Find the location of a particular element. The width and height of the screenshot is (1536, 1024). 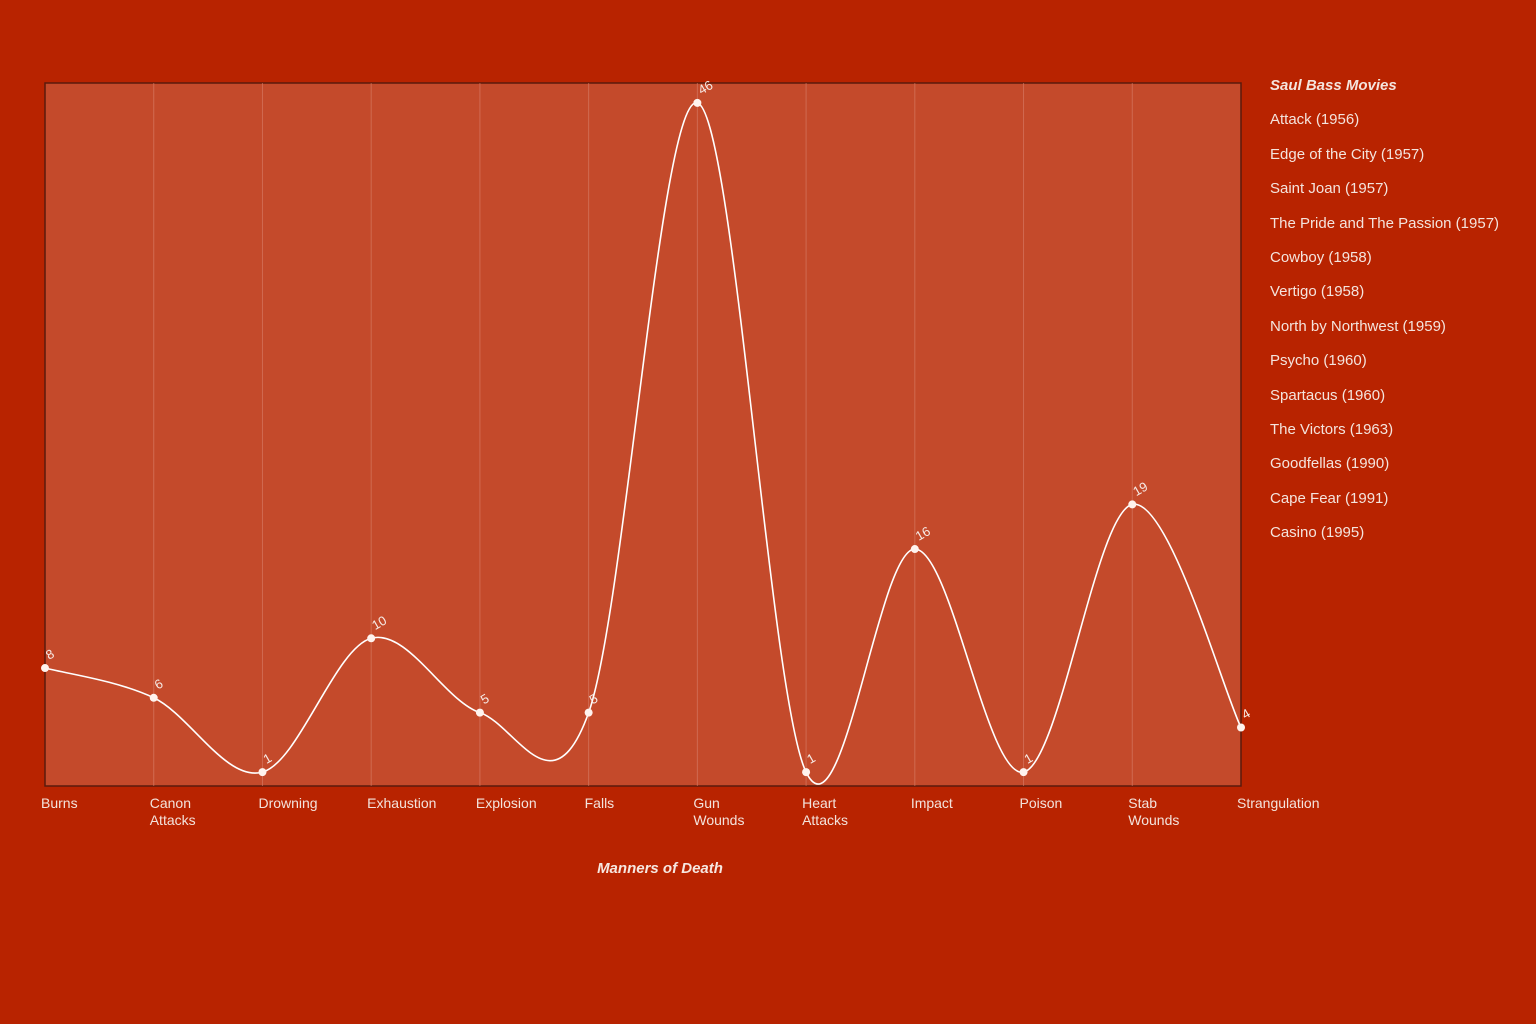

legend-item: North by Northwest (1959) is located at coordinates (1358, 326).